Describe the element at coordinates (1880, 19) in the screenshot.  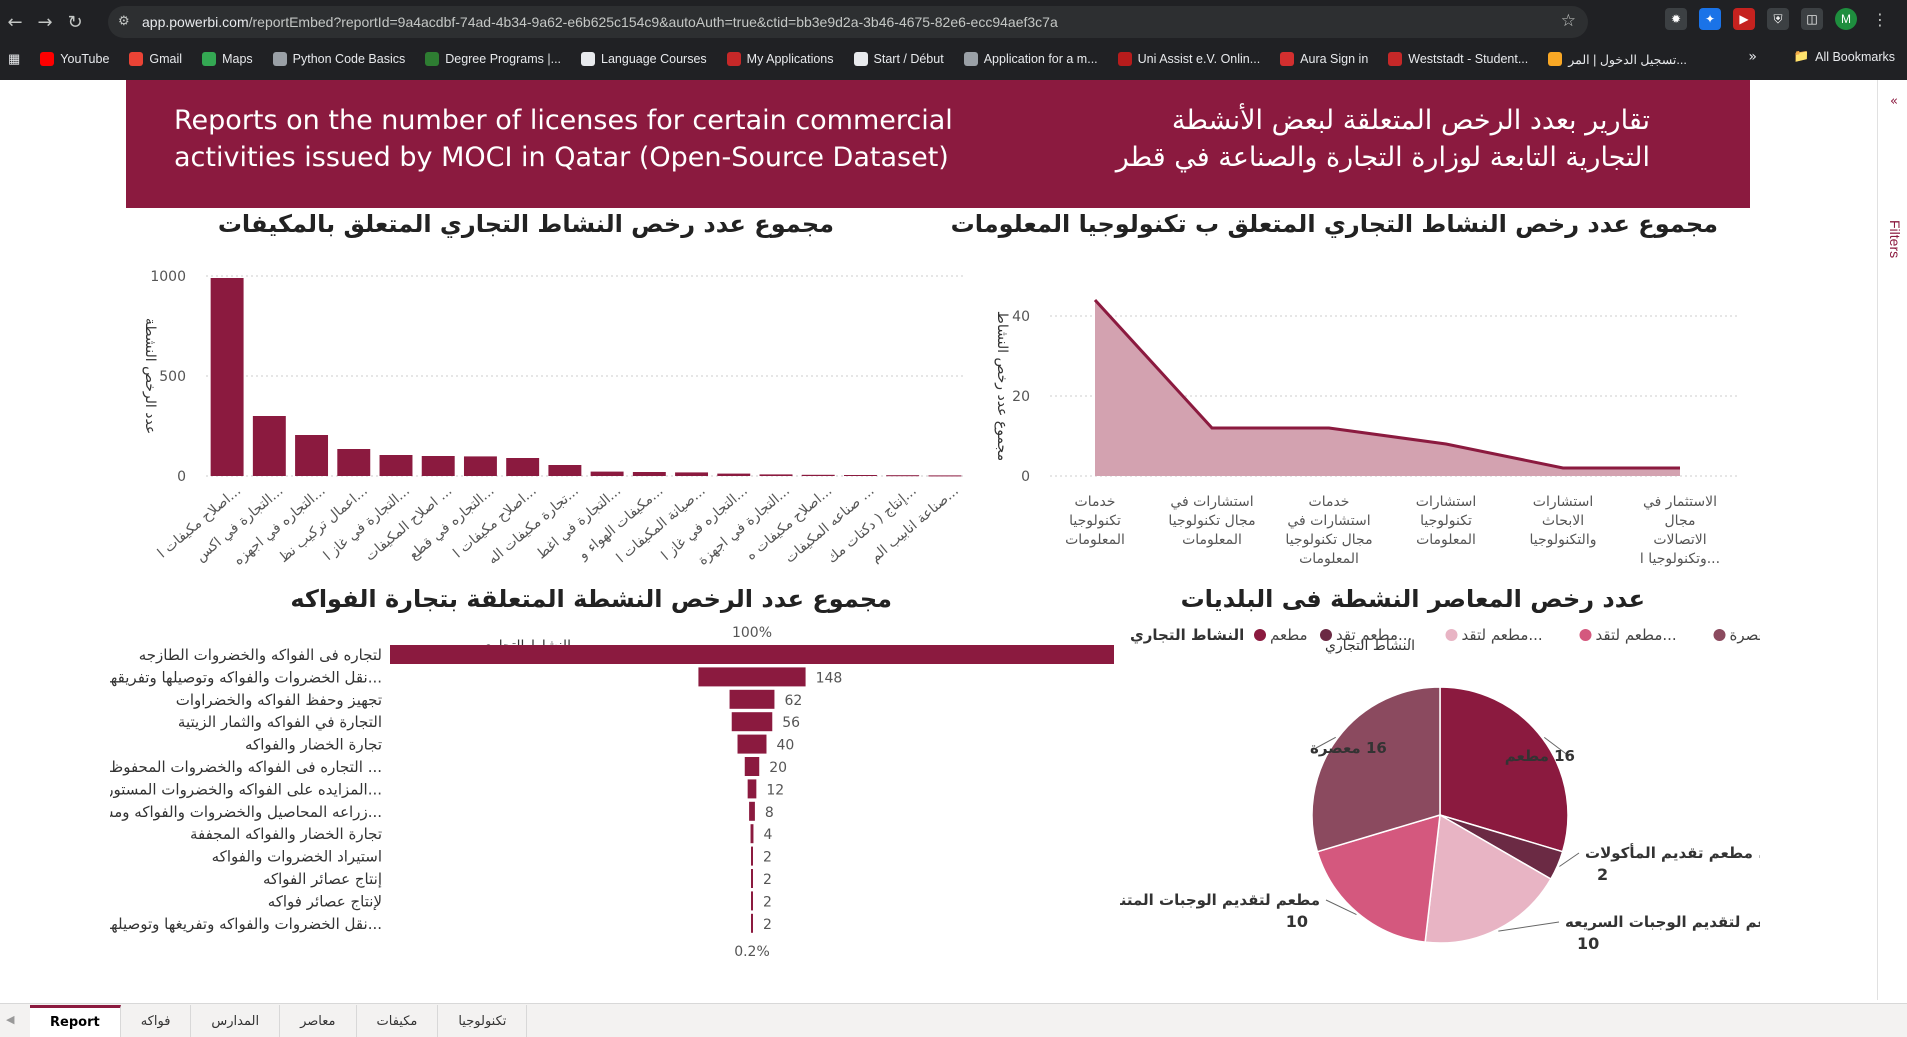
I see `menu-icon: ⋮` at that location.